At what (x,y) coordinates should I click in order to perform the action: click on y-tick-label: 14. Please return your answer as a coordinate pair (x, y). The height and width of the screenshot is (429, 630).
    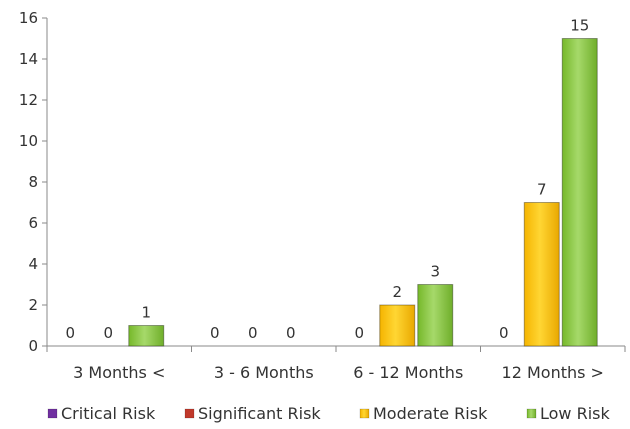
    Looking at the image, I should click on (28, 59).